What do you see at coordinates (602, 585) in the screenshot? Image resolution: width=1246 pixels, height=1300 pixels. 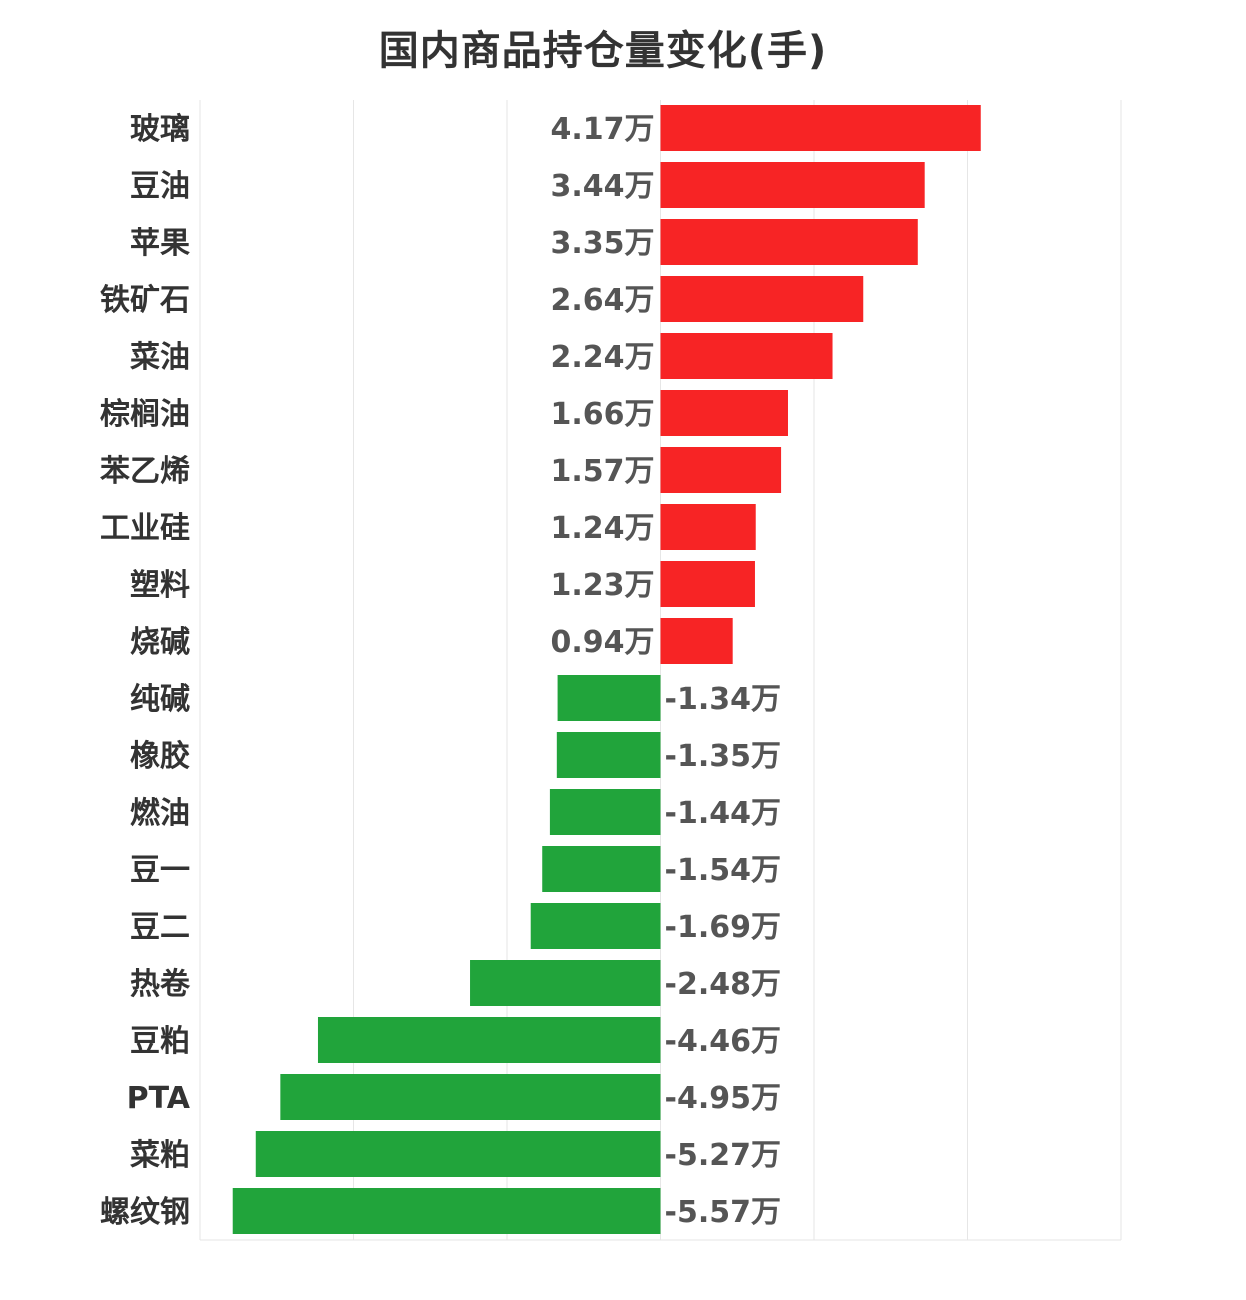 I see `value-label: 1.23万` at bounding box center [602, 585].